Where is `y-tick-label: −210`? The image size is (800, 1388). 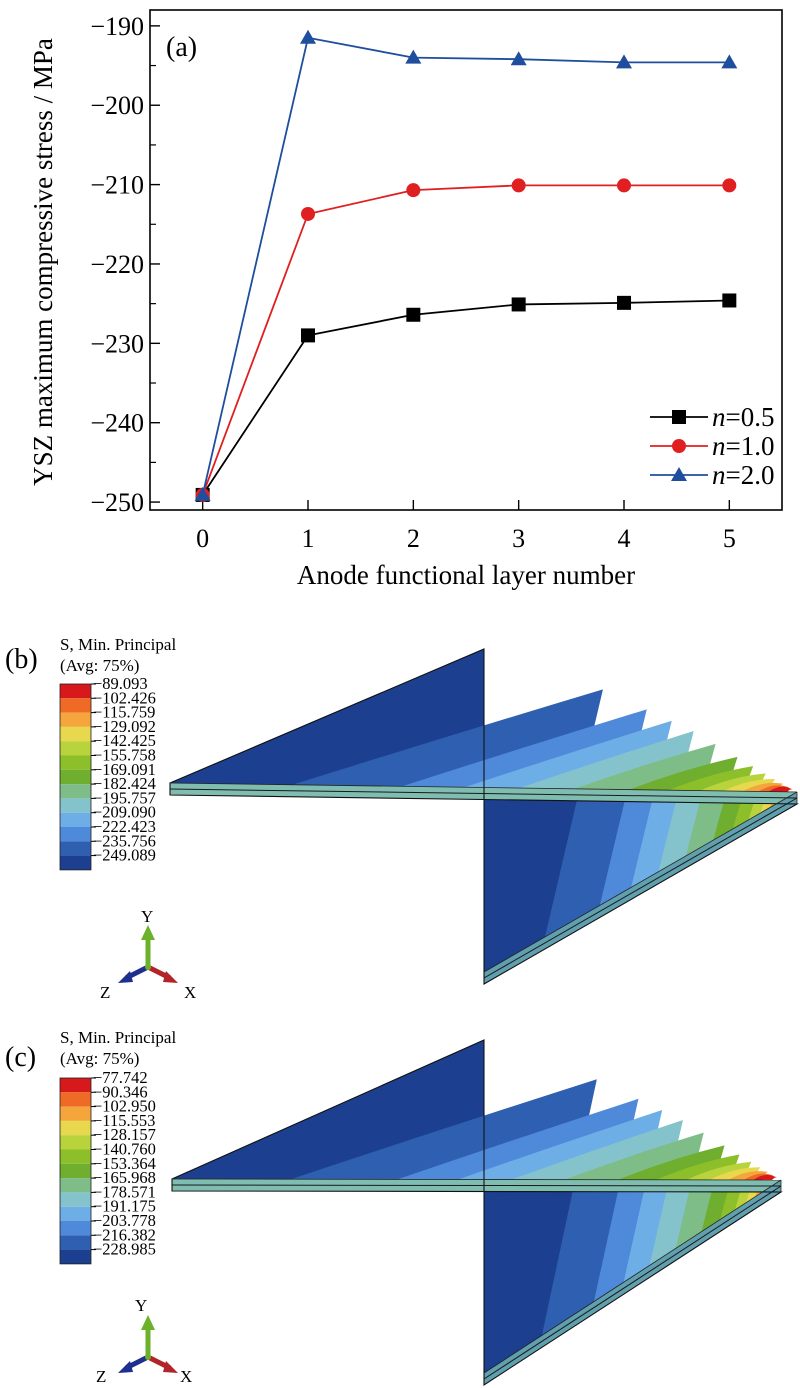
y-tick-label: −210 is located at coordinates (117, 185).